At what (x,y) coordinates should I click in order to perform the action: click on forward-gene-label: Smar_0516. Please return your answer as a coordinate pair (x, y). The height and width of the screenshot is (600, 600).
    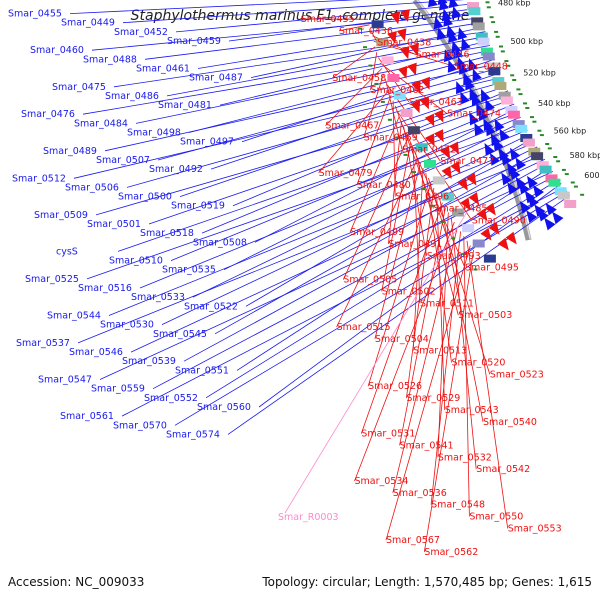
    Looking at the image, I should click on (105, 288).